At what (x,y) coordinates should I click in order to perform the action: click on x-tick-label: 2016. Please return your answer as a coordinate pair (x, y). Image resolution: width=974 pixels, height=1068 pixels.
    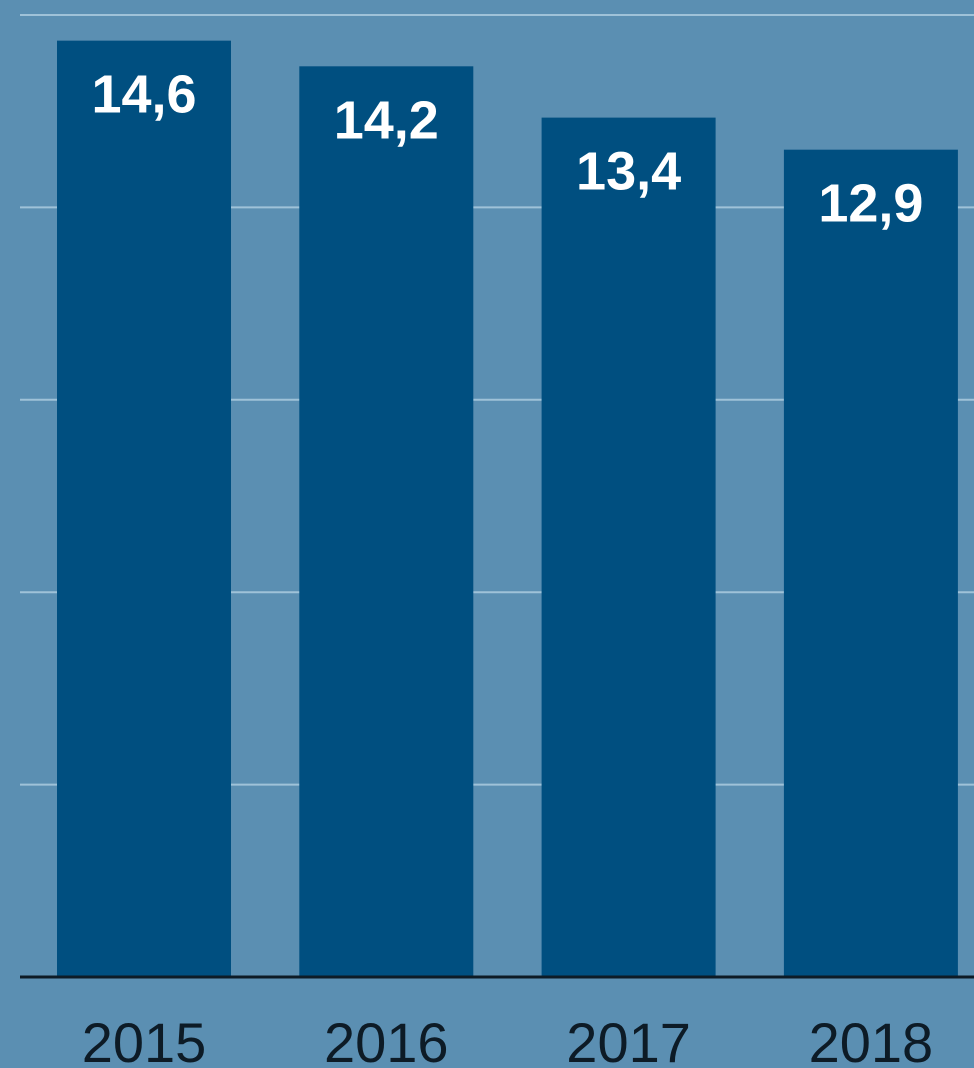
    Looking at the image, I should click on (386, 1039).